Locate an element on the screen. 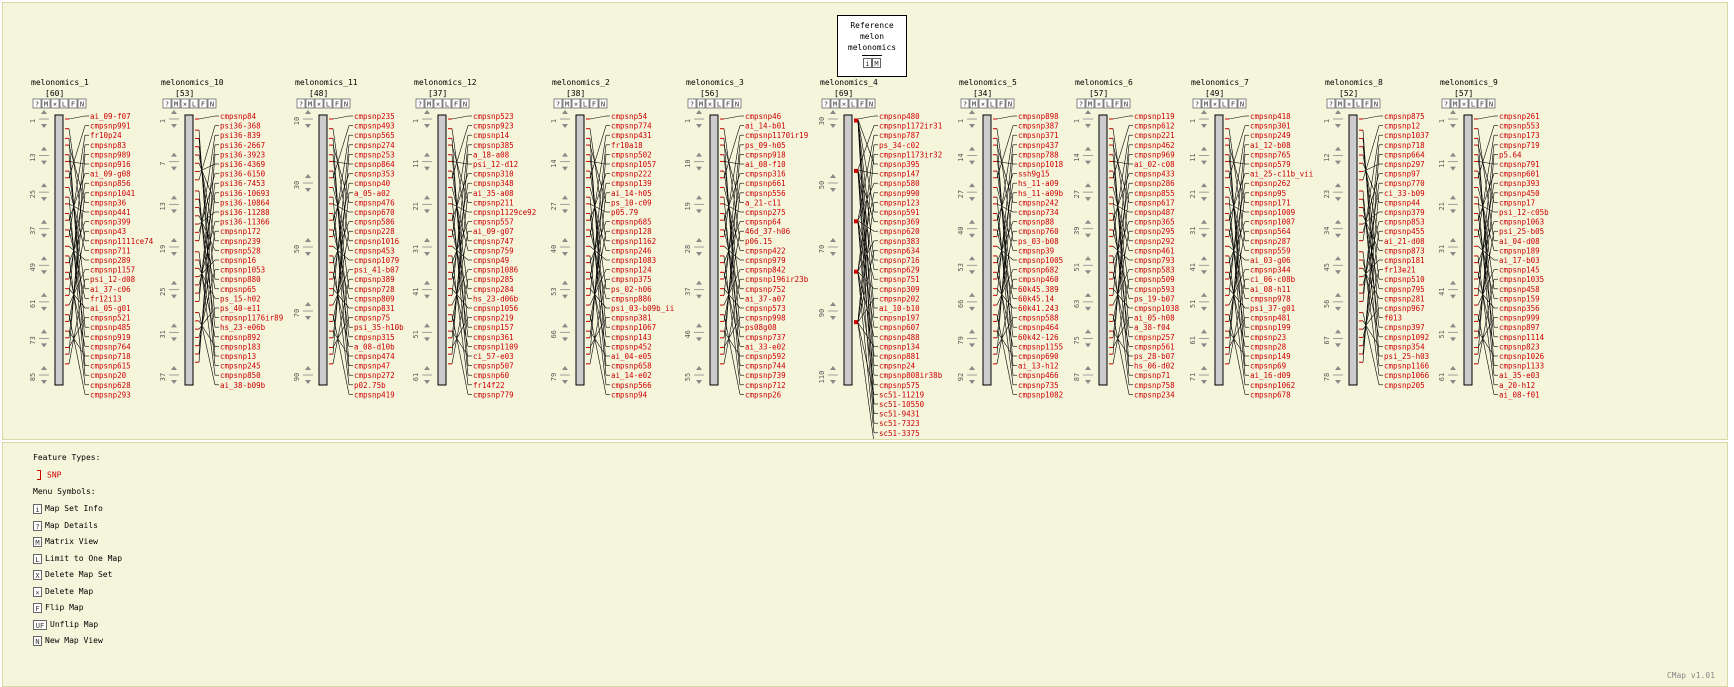 This screenshot has height=687, width=1734. feature-label: cmpsnp123 is located at coordinates (899, 202).